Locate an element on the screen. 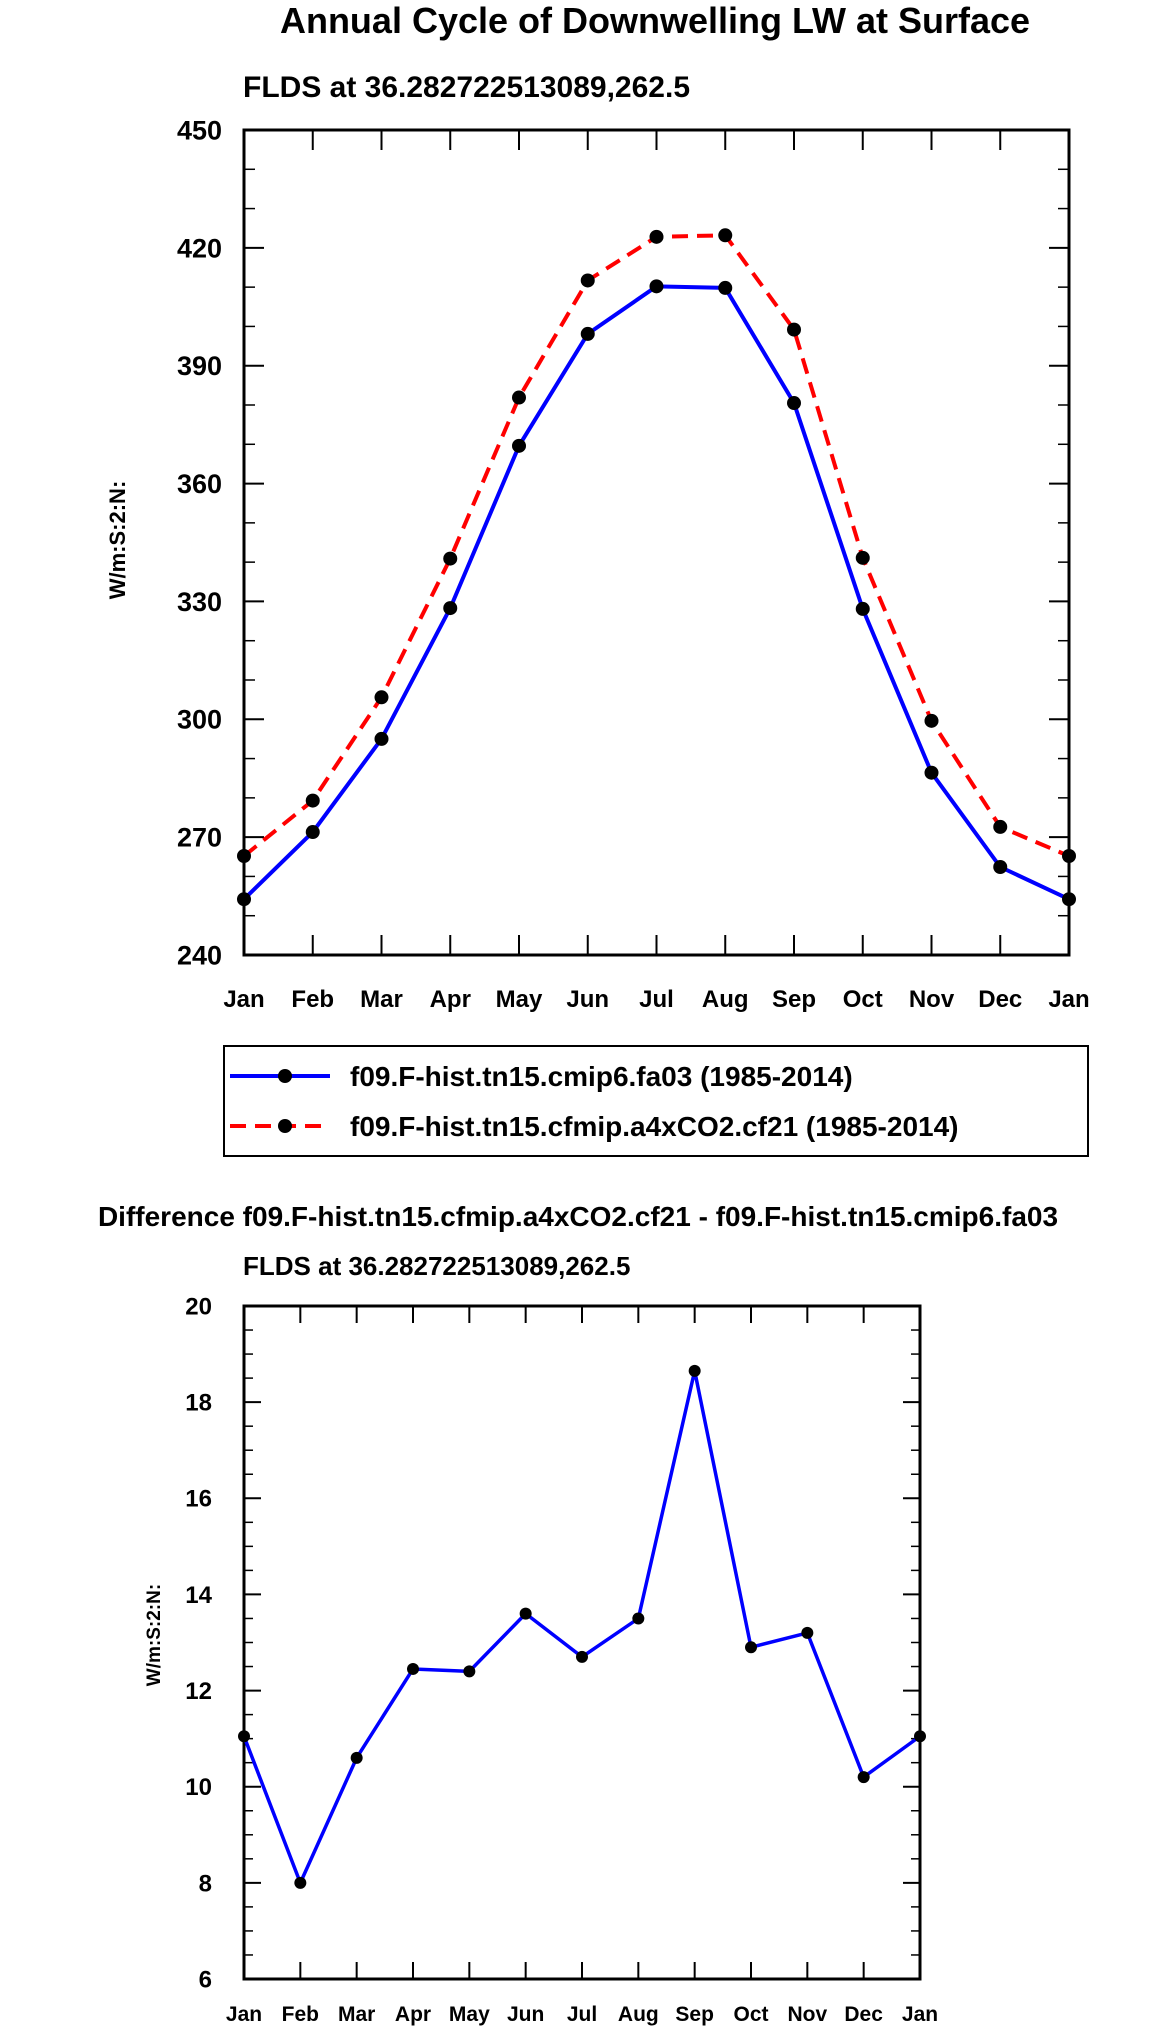 This screenshot has width=1161, height=2034. bottom-chart-x-tick-label: Aug is located at coordinates (638, 2014).